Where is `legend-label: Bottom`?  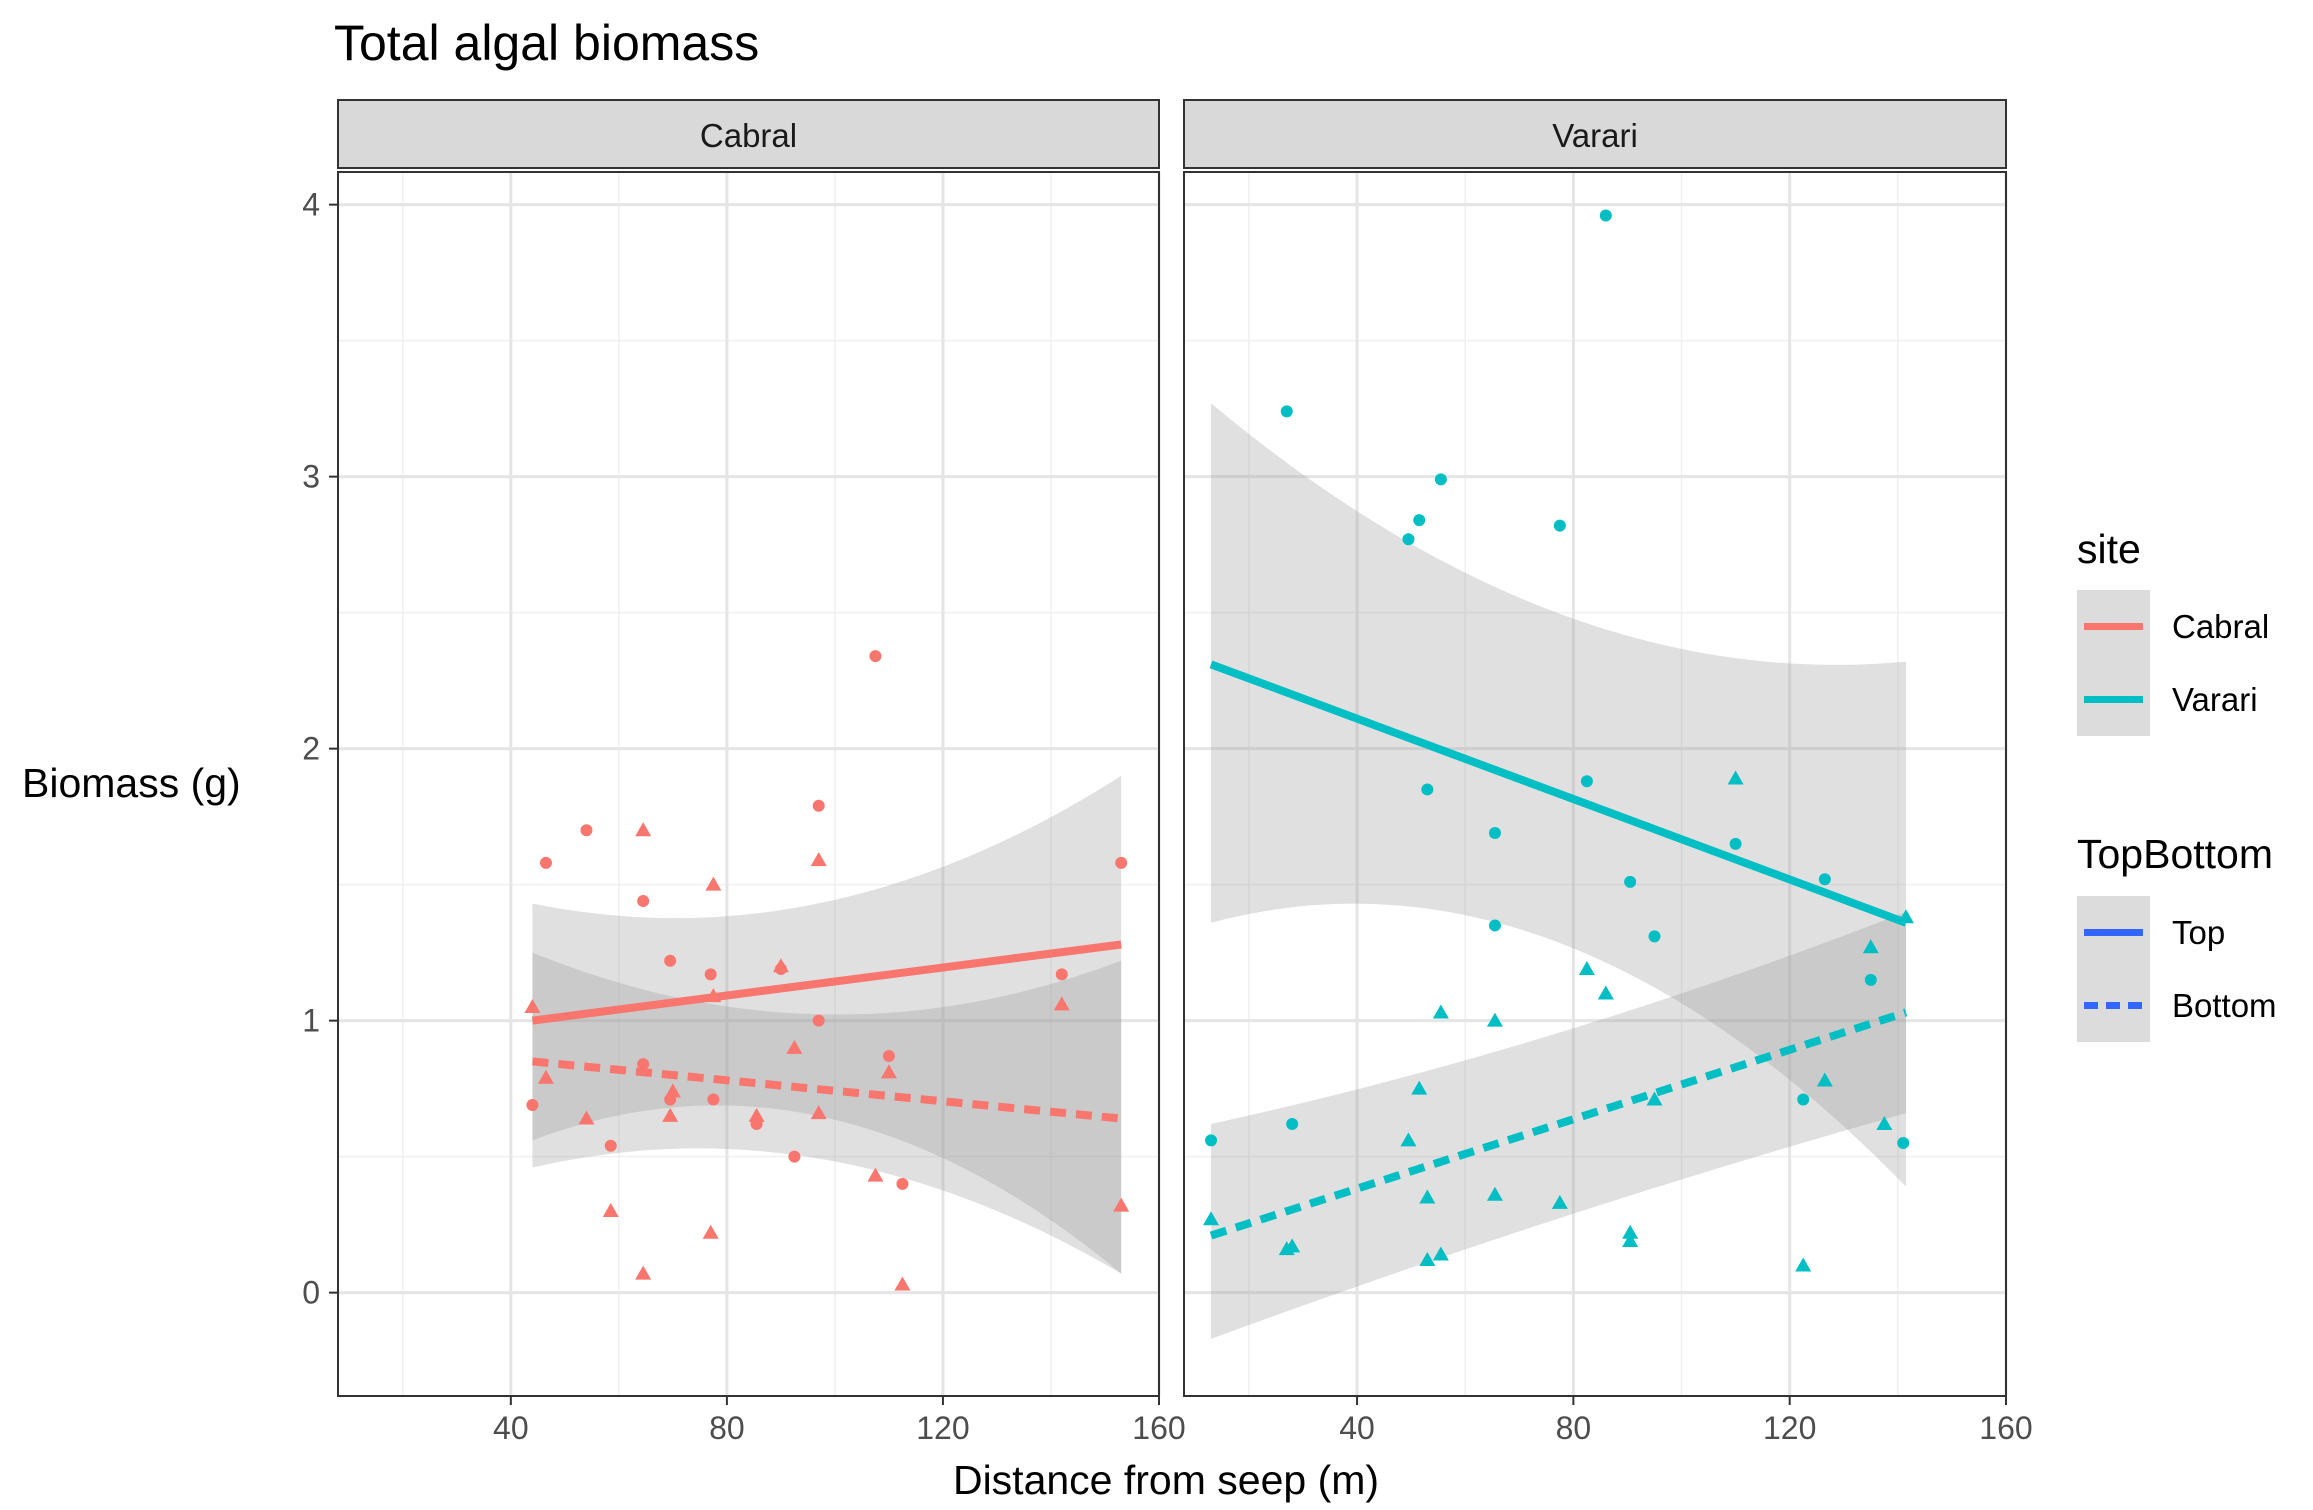
legend-label: Bottom is located at coordinates (2224, 1005).